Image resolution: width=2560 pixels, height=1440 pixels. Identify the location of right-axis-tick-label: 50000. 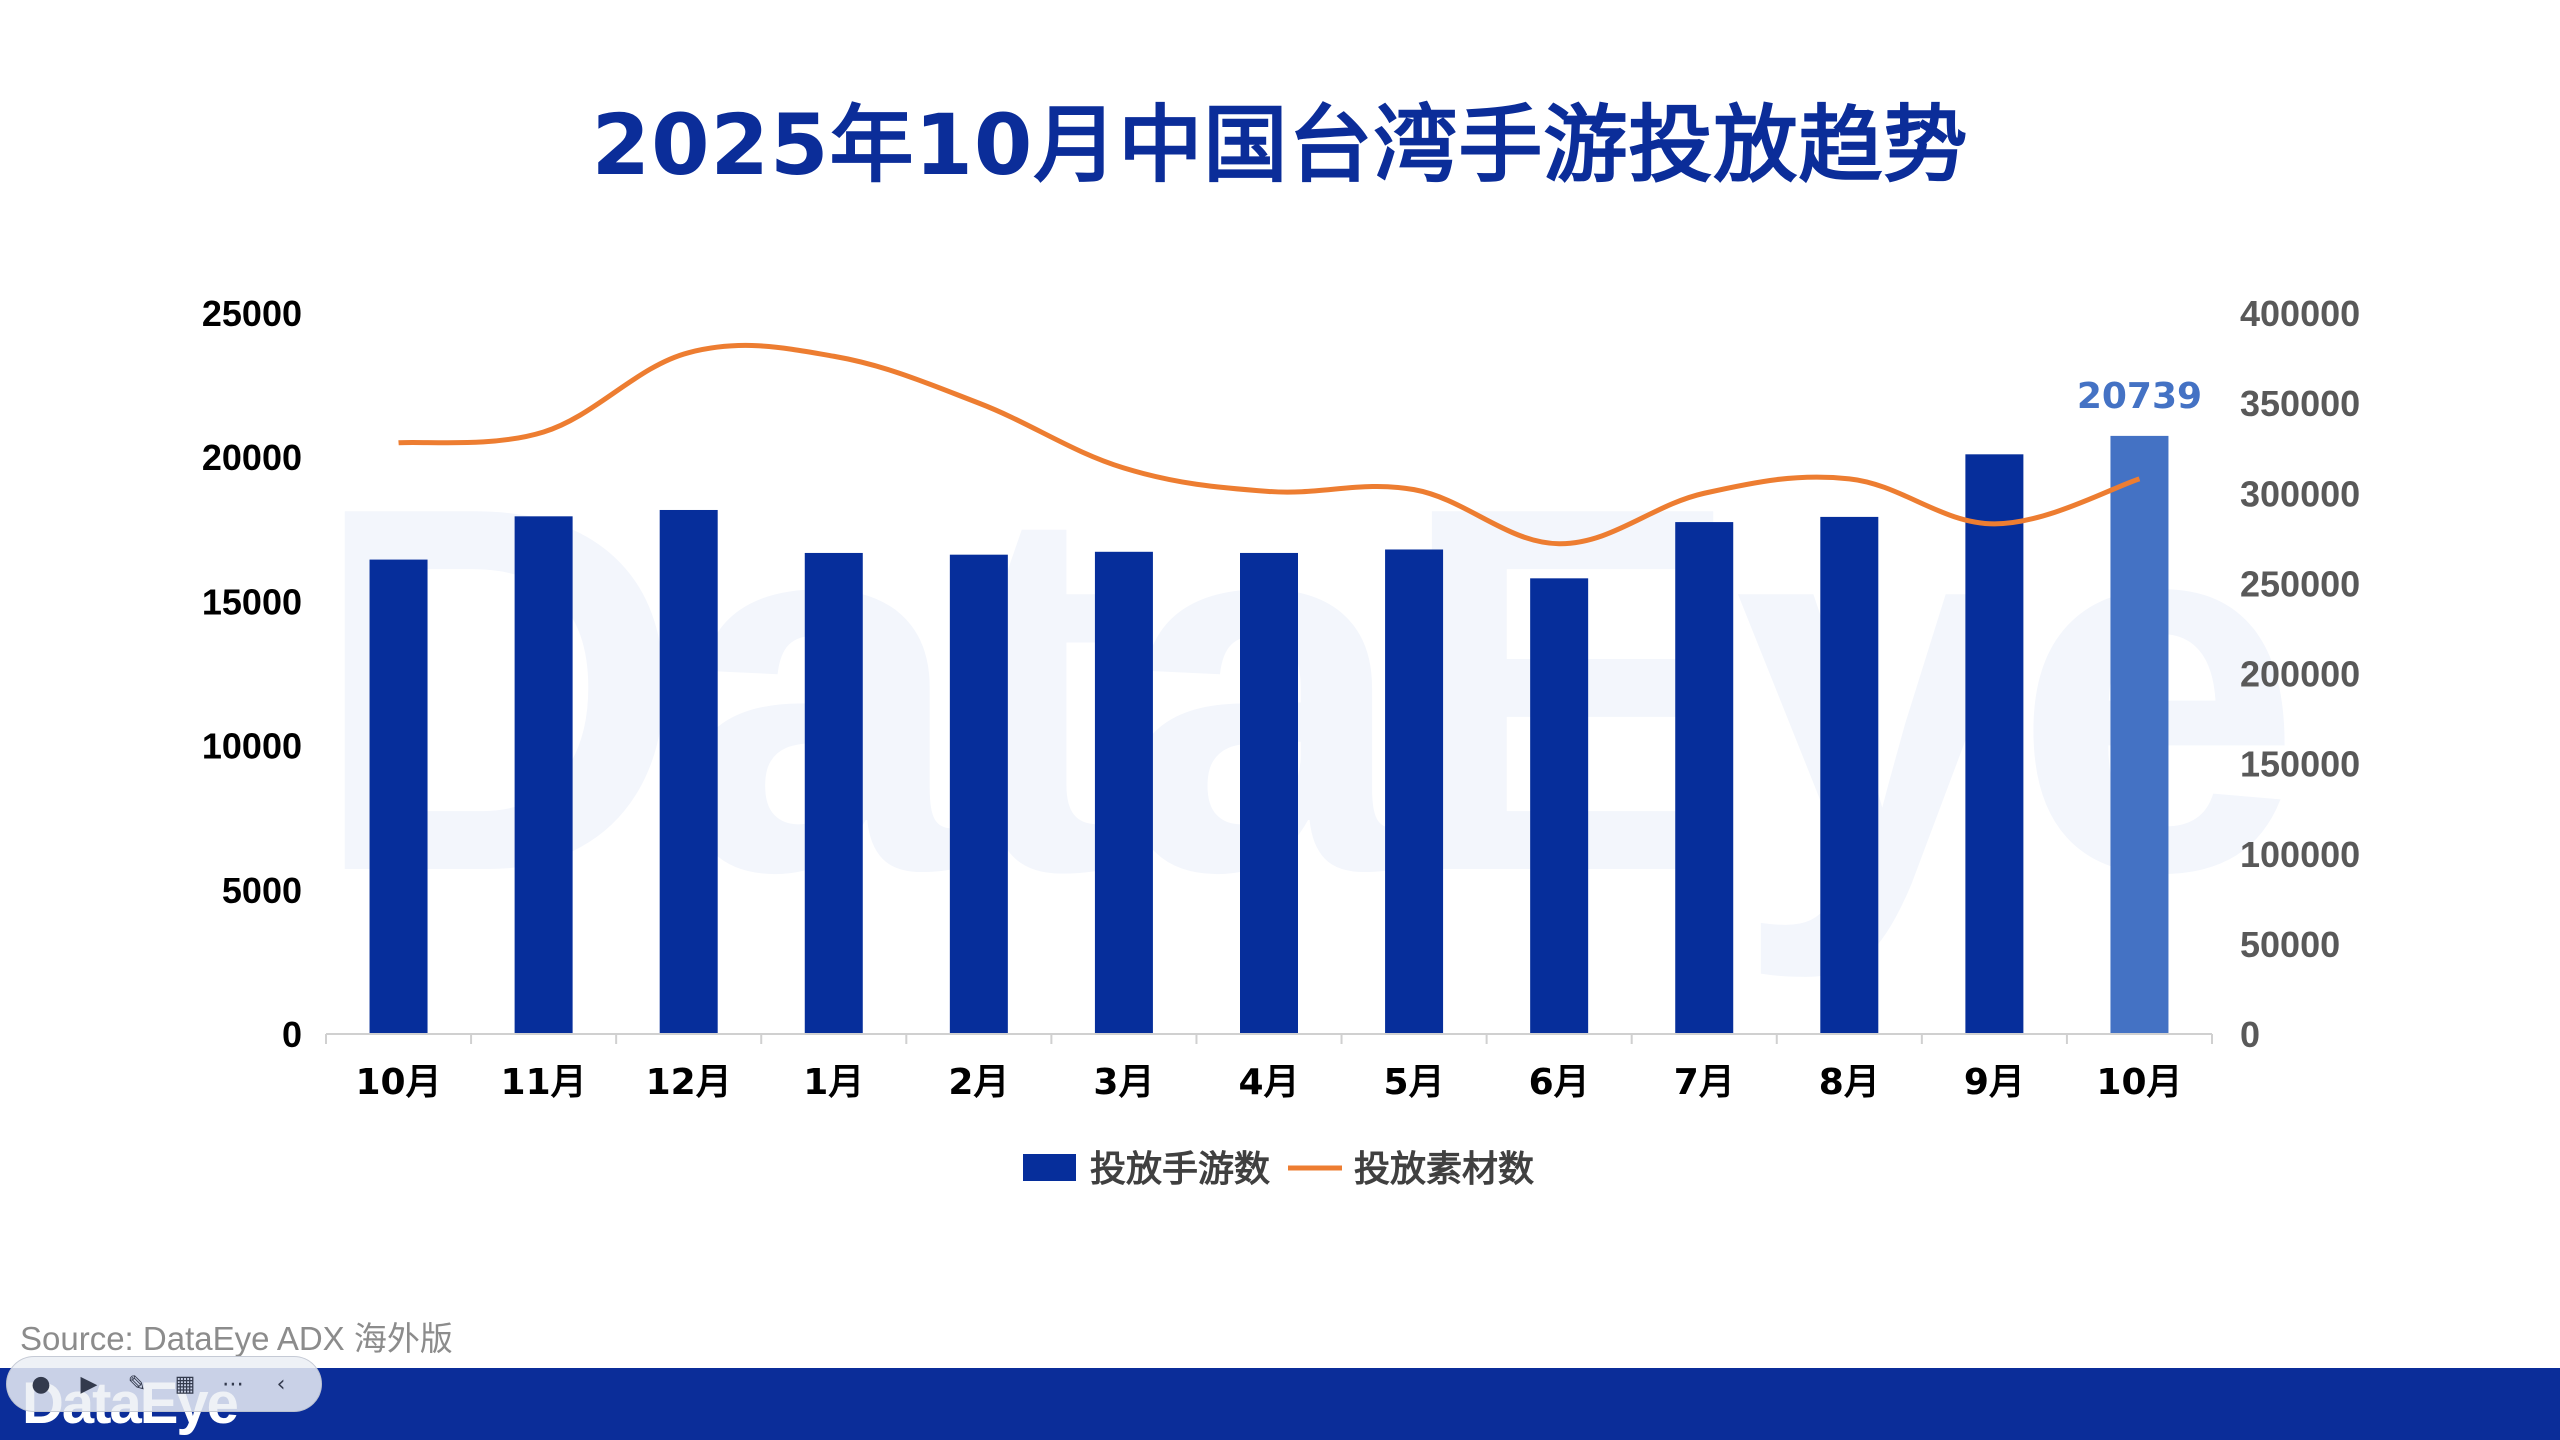
(2290, 944).